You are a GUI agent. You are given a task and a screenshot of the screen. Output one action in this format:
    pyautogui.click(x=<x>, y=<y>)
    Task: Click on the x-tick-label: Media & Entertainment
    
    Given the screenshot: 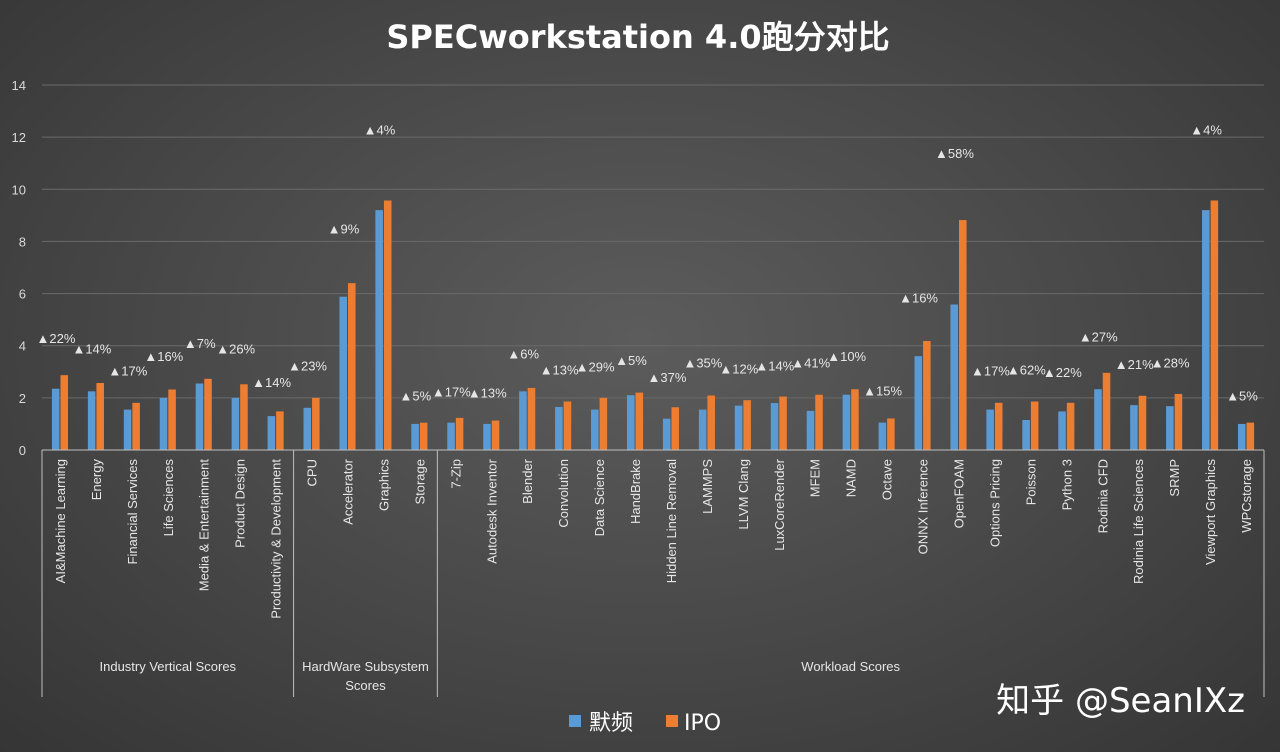 What is the action you would take?
    pyautogui.click(x=204, y=525)
    